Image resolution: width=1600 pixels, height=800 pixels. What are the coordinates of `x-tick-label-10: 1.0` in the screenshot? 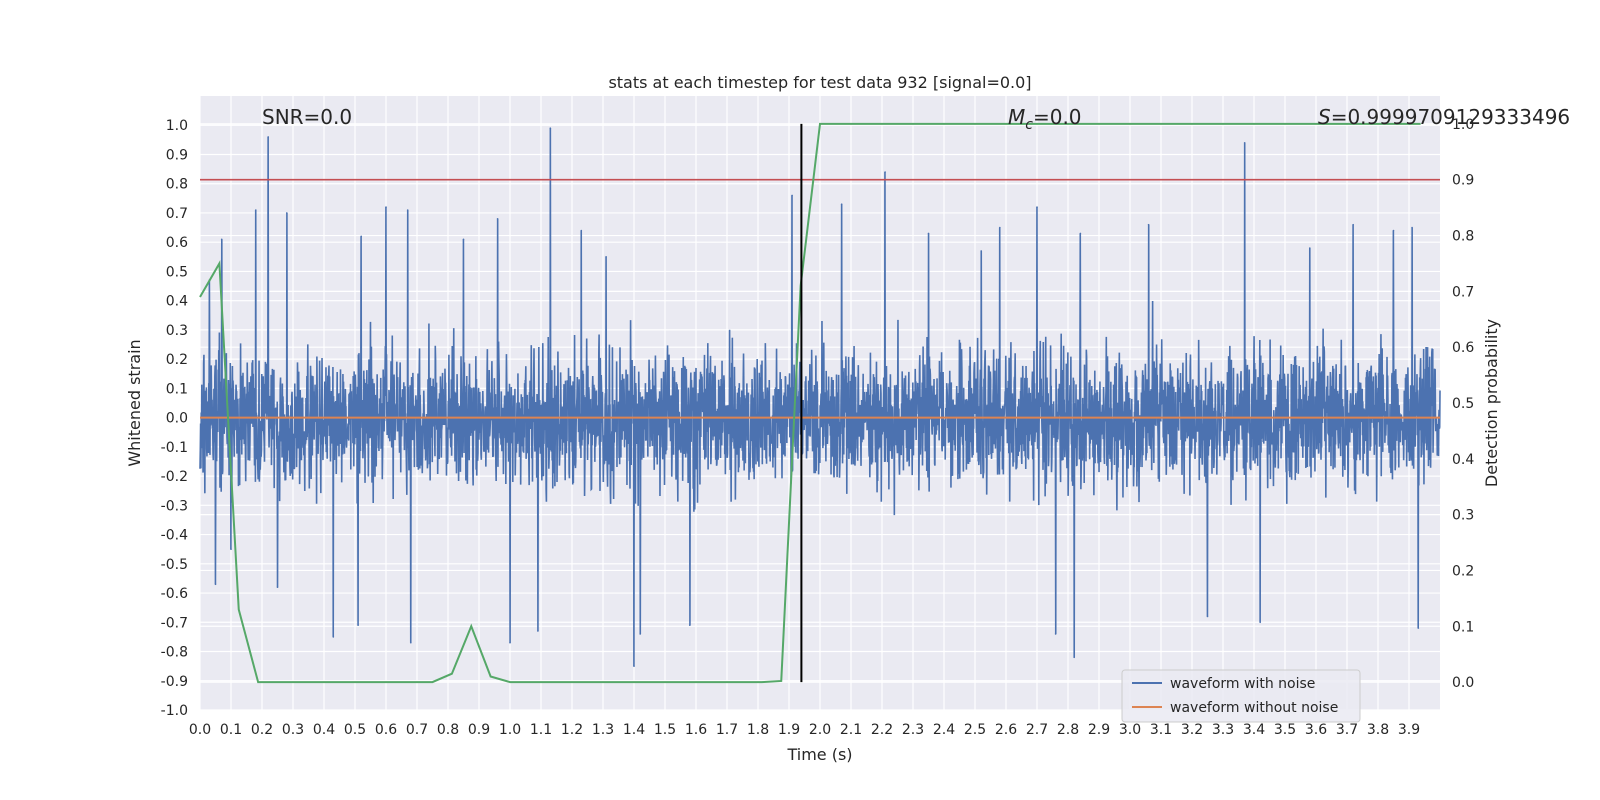 It's located at (510, 730).